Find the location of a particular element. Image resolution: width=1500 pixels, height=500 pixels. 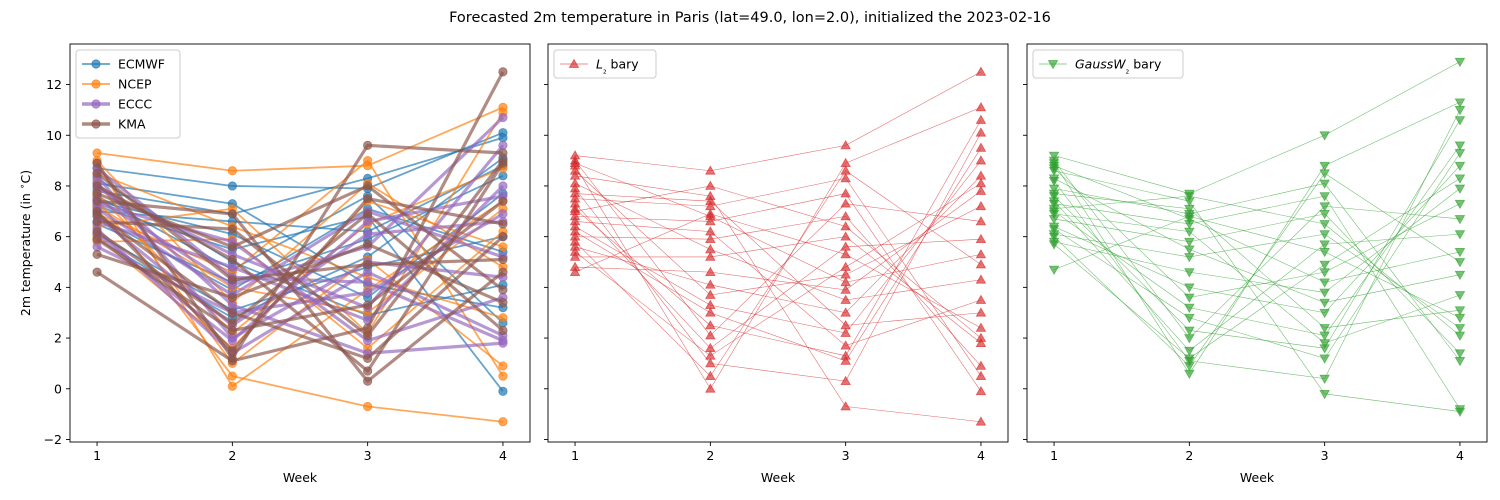

y-tick-label: 8 is located at coordinates (58, 185).